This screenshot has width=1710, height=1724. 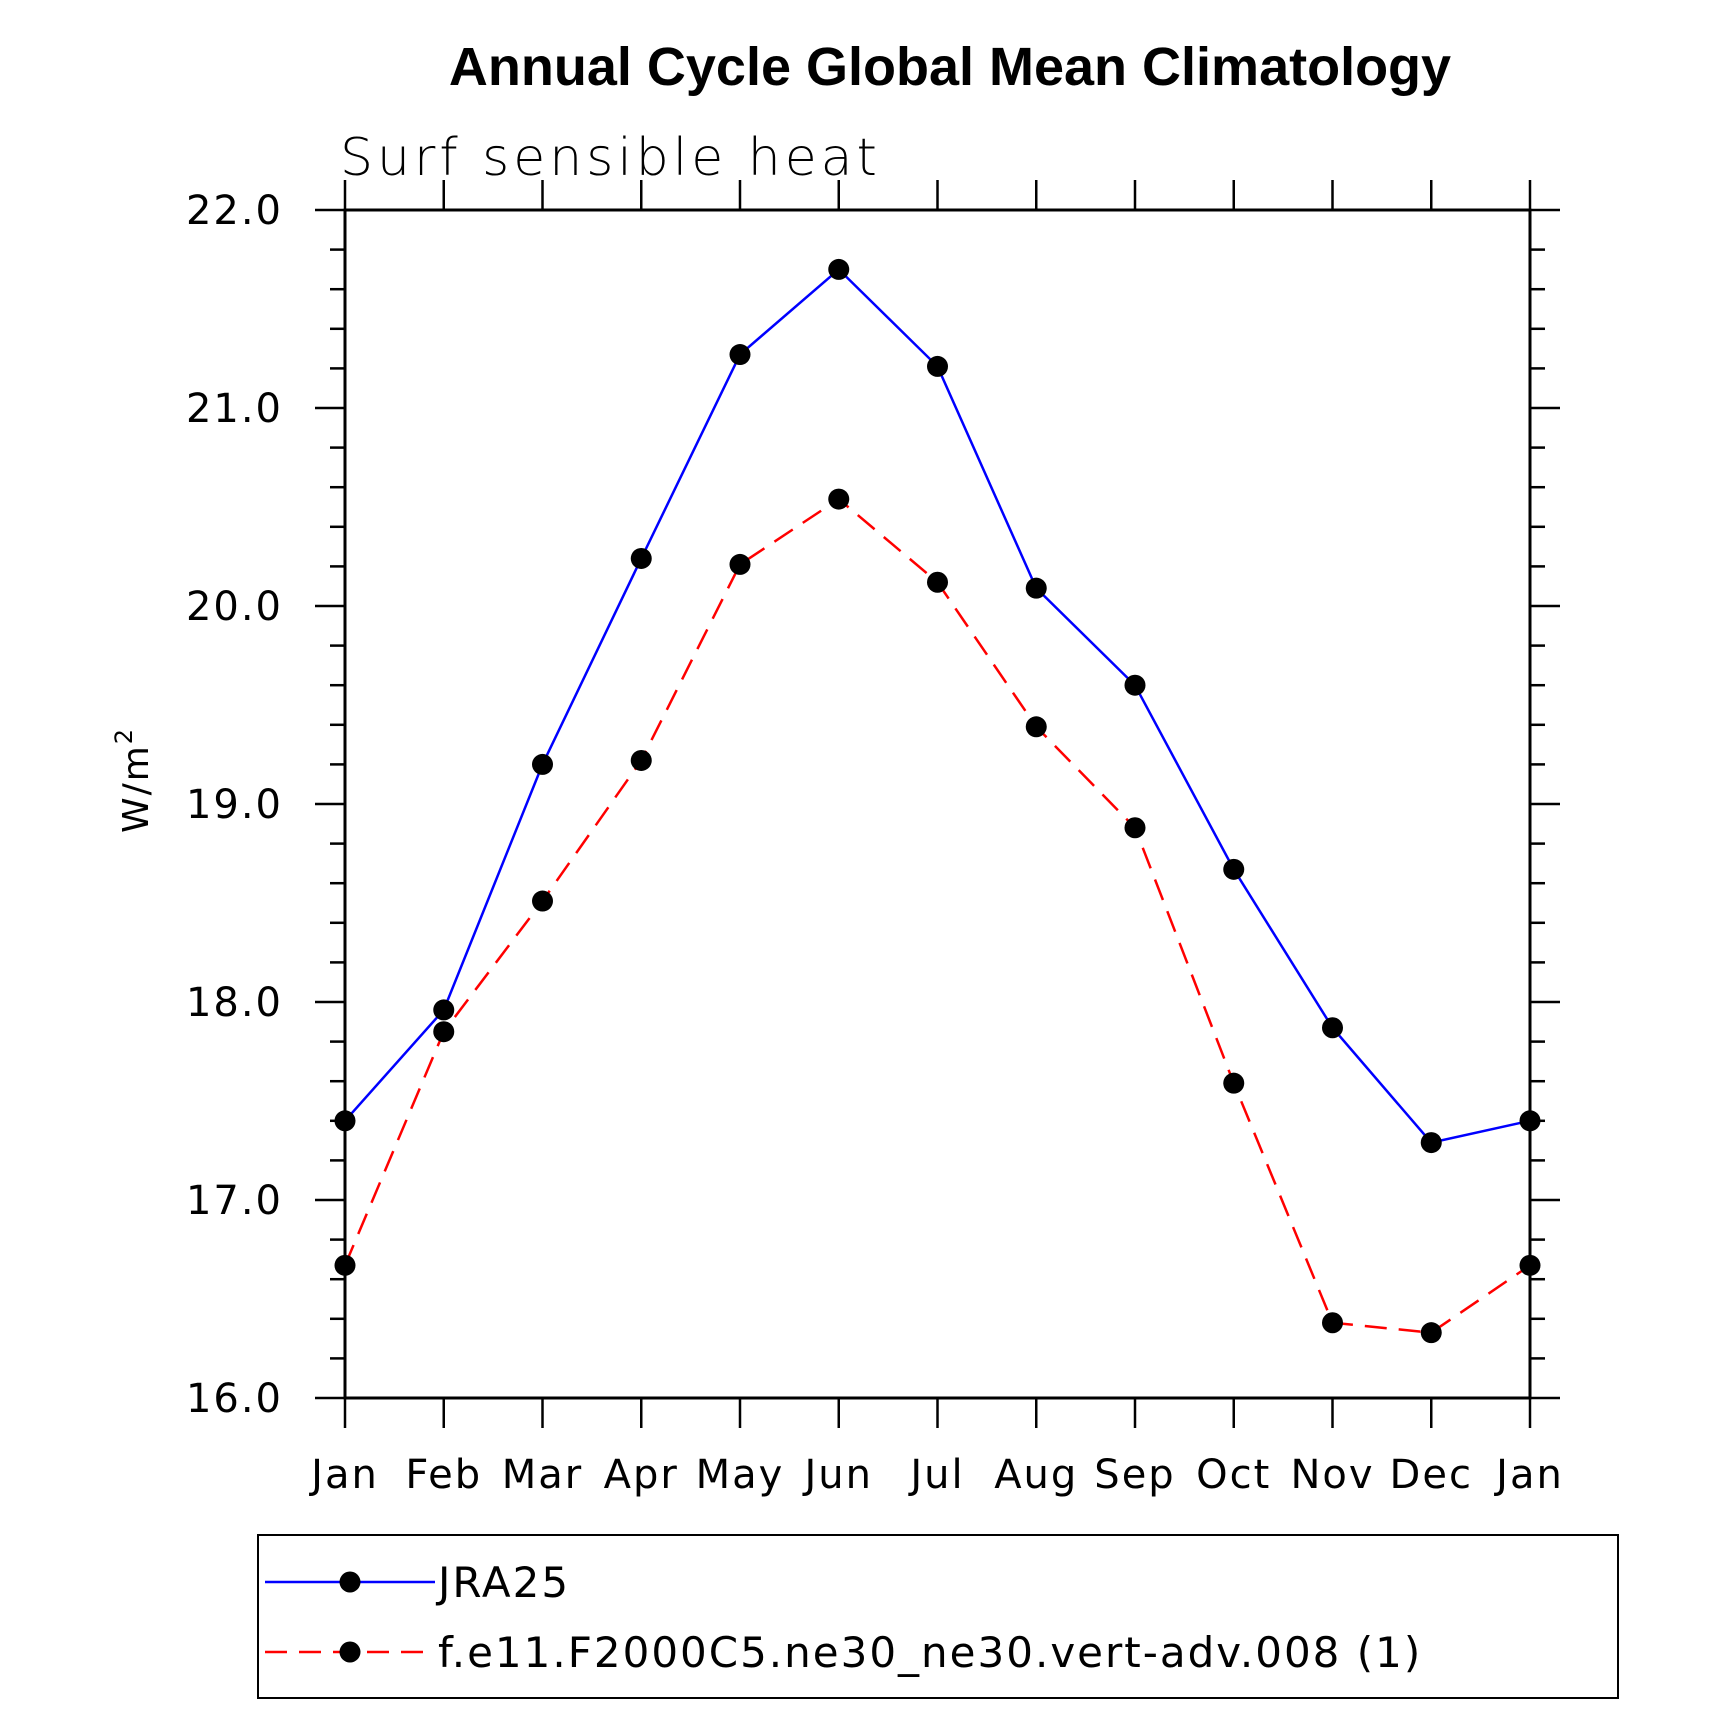 What do you see at coordinates (443, 1475) in the screenshot?
I see `x-tick-label: Feb` at bounding box center [443, 1475].